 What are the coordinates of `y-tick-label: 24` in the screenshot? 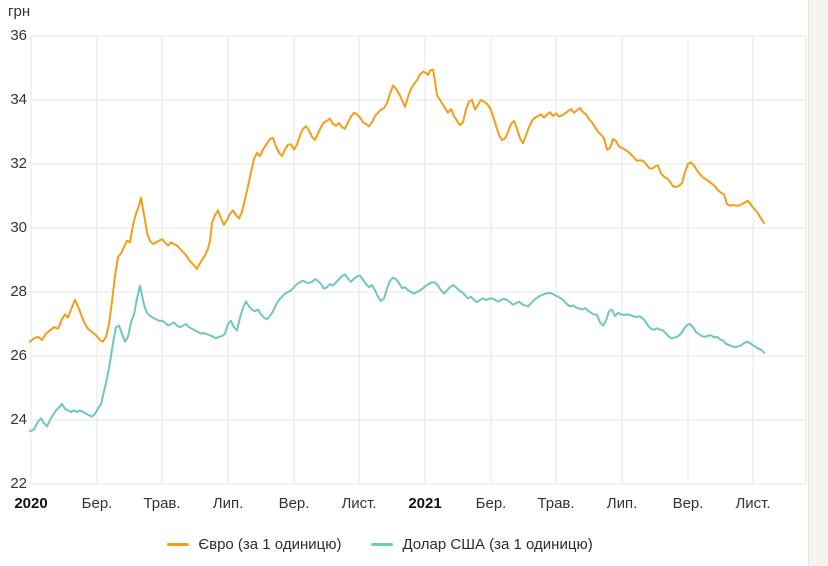 It's located at (18, 419).